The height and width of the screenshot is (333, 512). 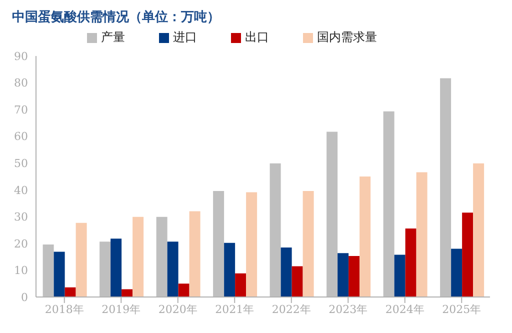 I want to click on x-tick-label: 2019年, so click(x=121, y=309).